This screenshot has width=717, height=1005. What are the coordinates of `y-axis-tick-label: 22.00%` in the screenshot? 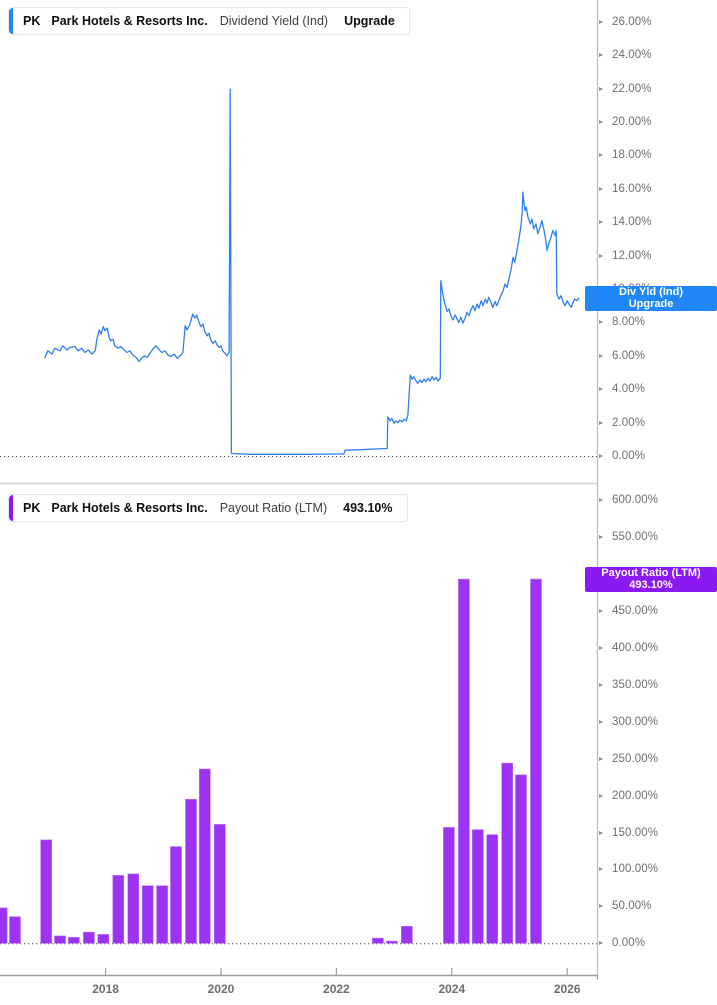 It's located at (632, 88).